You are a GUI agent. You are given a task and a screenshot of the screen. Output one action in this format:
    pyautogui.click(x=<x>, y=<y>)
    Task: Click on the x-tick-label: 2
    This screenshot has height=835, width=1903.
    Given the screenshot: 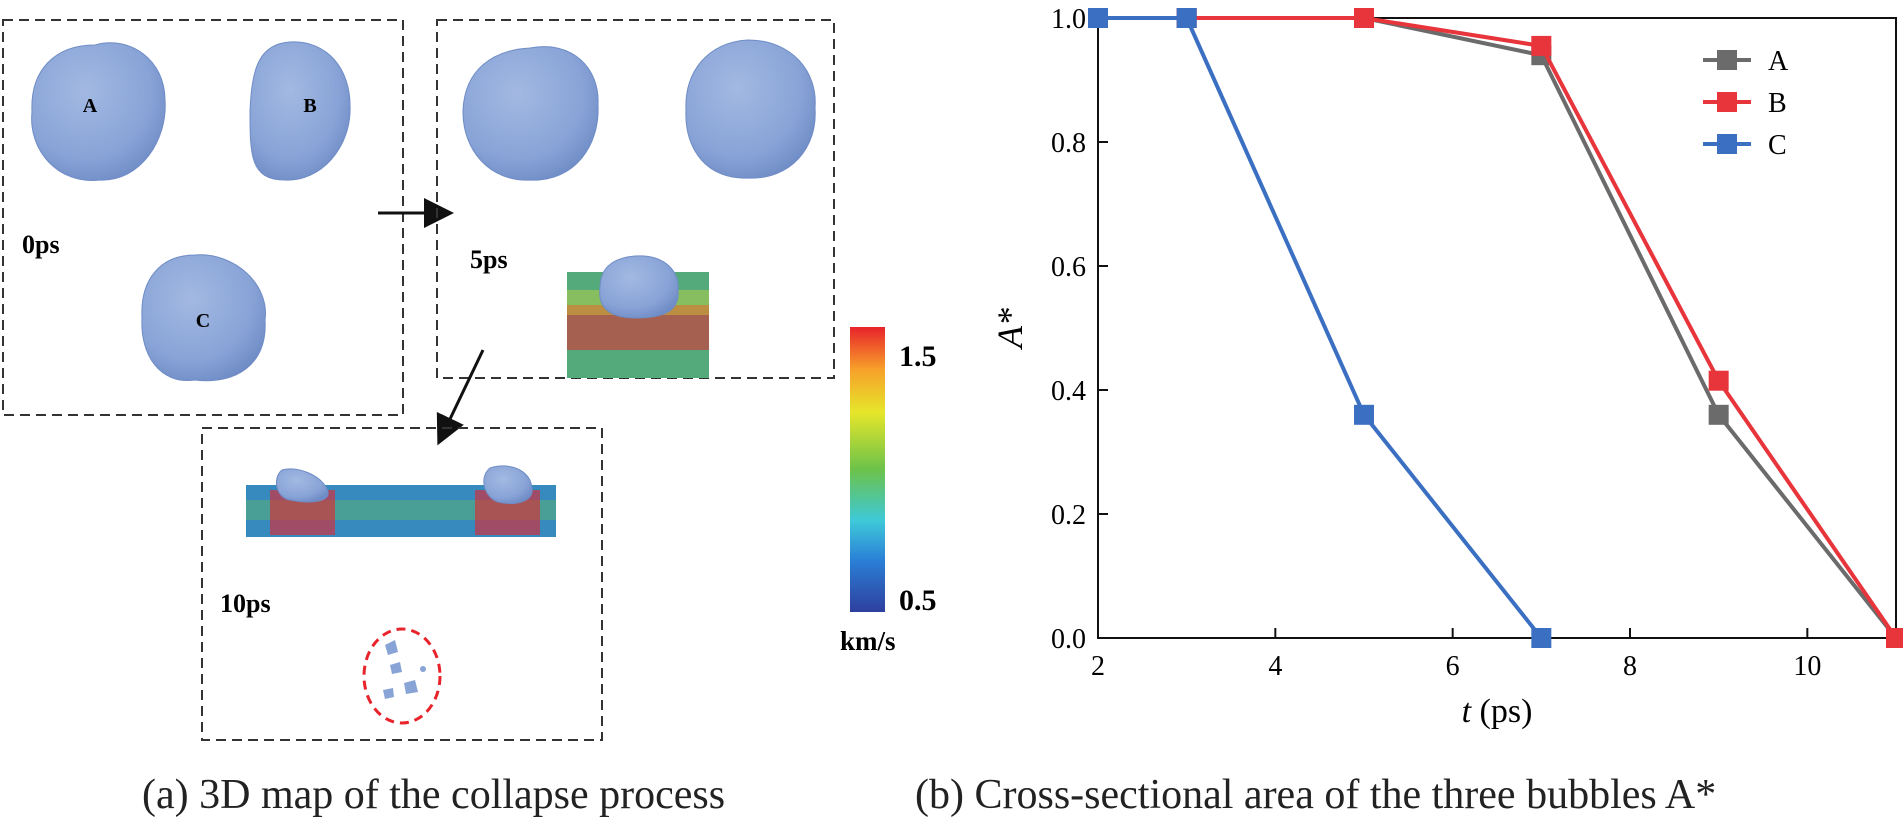 What is the action you would take?
    pyautogui.click(x=1098, y=666)
    